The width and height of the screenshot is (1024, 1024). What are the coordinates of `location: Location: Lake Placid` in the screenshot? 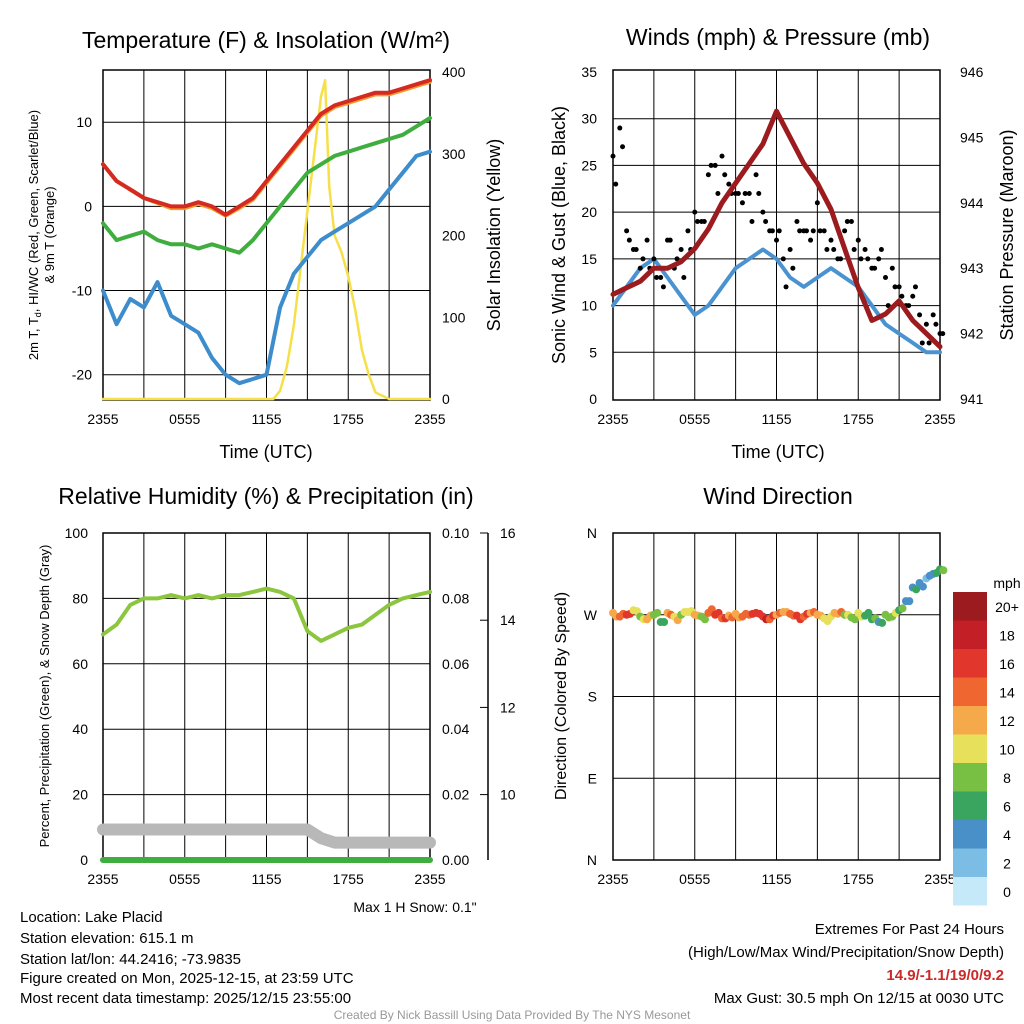 It's located at (91, 917).